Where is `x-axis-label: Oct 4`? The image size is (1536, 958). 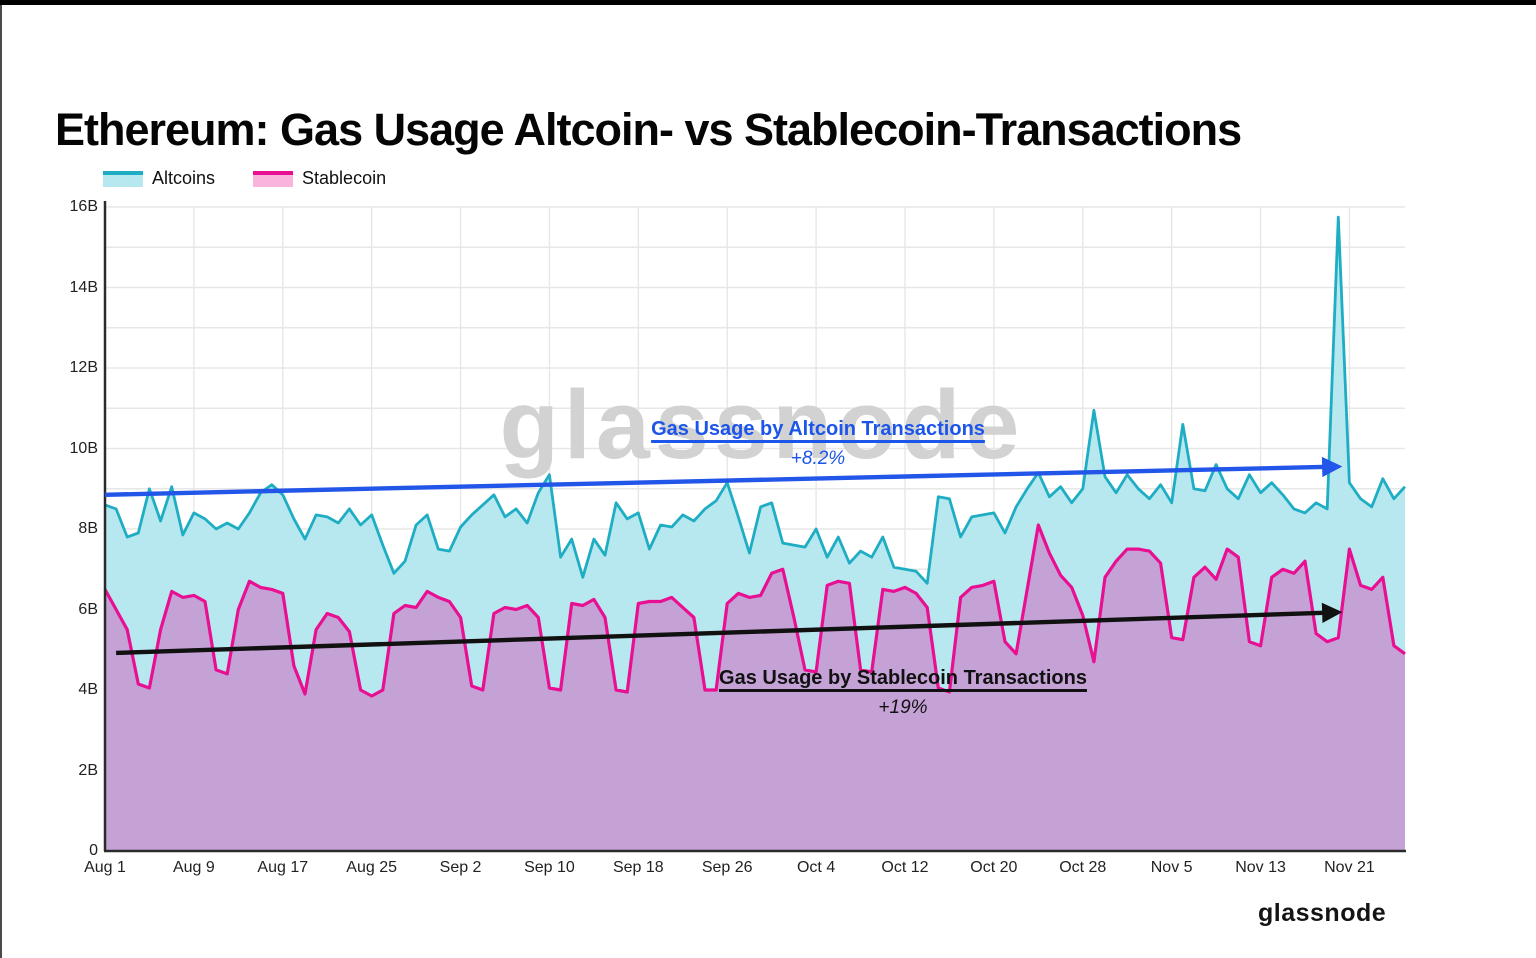 x-axis-label: Oct 4 is located at coordinates (816, 867).